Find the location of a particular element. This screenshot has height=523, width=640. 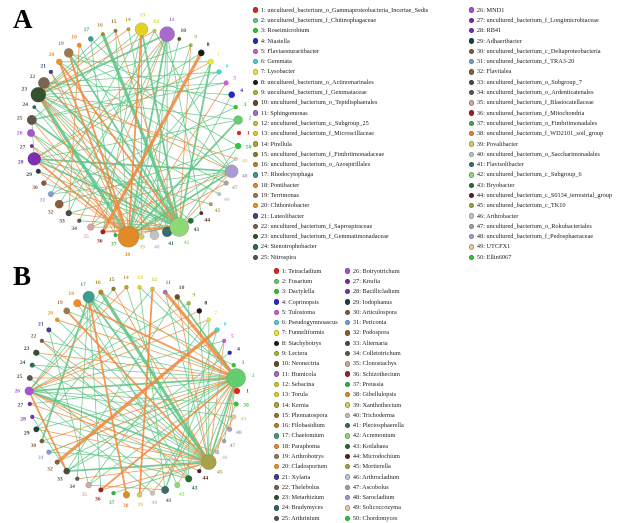

legend-item: 36: uncultured_bacterium_f_Mitochondria is located at coordinates (540, 113).